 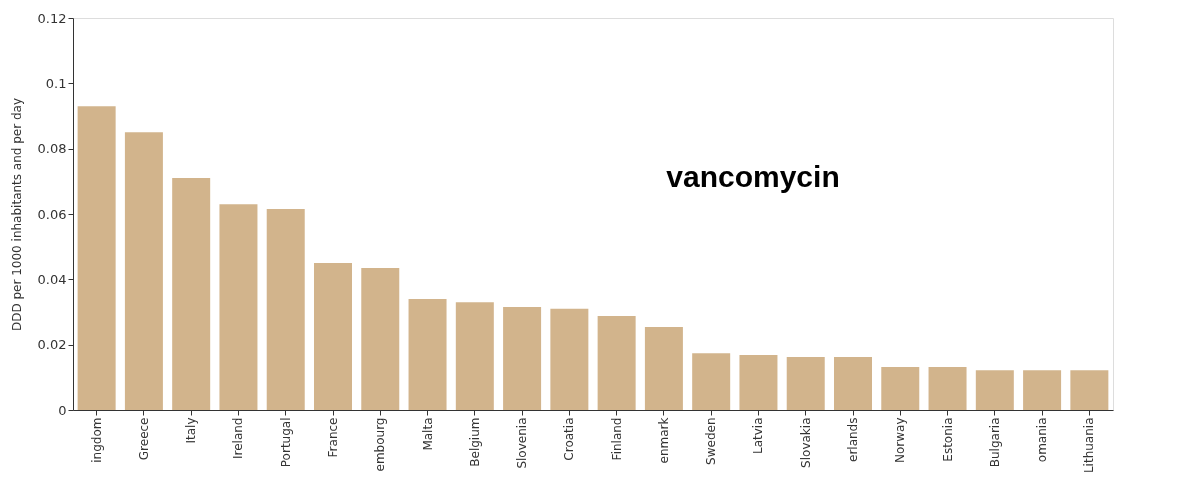 I want to click on x-tick-label: Ireland, so click(x=238, y=438).